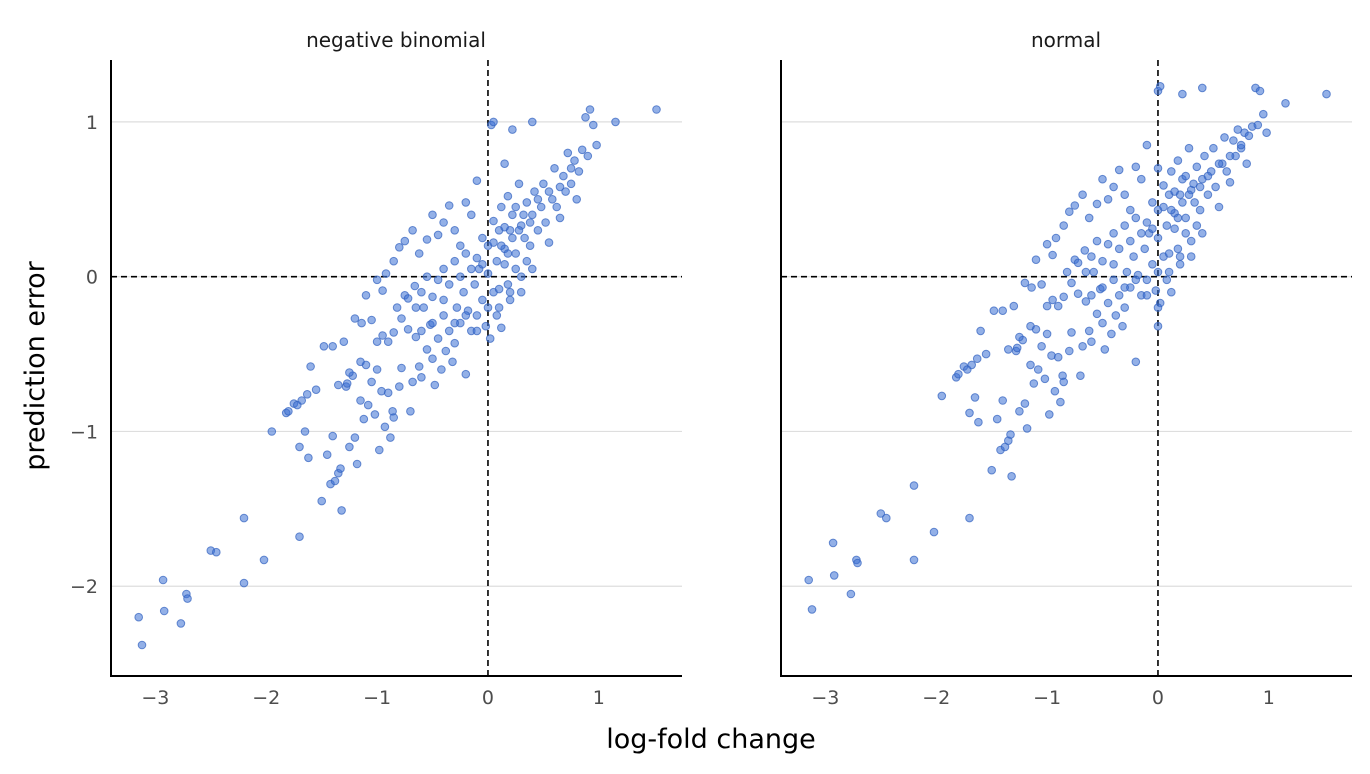 The height and width of the screenshot is (774, 1370). What do you see at coordinates (1043, 698) in the screenshot?
I see `x-tick-labels: −3 −2 −1 0 1` at bounding box center [1043, 698].